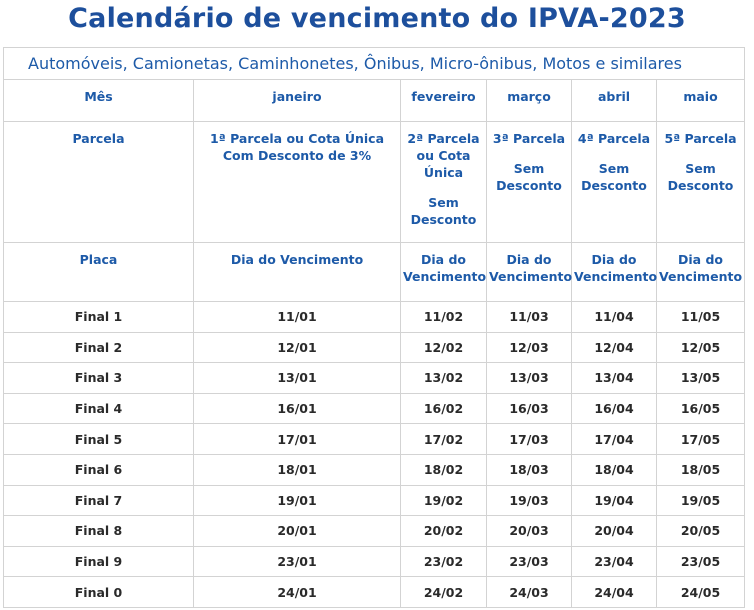 This screenshot has height=610, width=754. Describe the element at coordinates (614, 182) in the screenshot. I see `installment-cell: 4ª Parcela Sem Desconto` at that location.